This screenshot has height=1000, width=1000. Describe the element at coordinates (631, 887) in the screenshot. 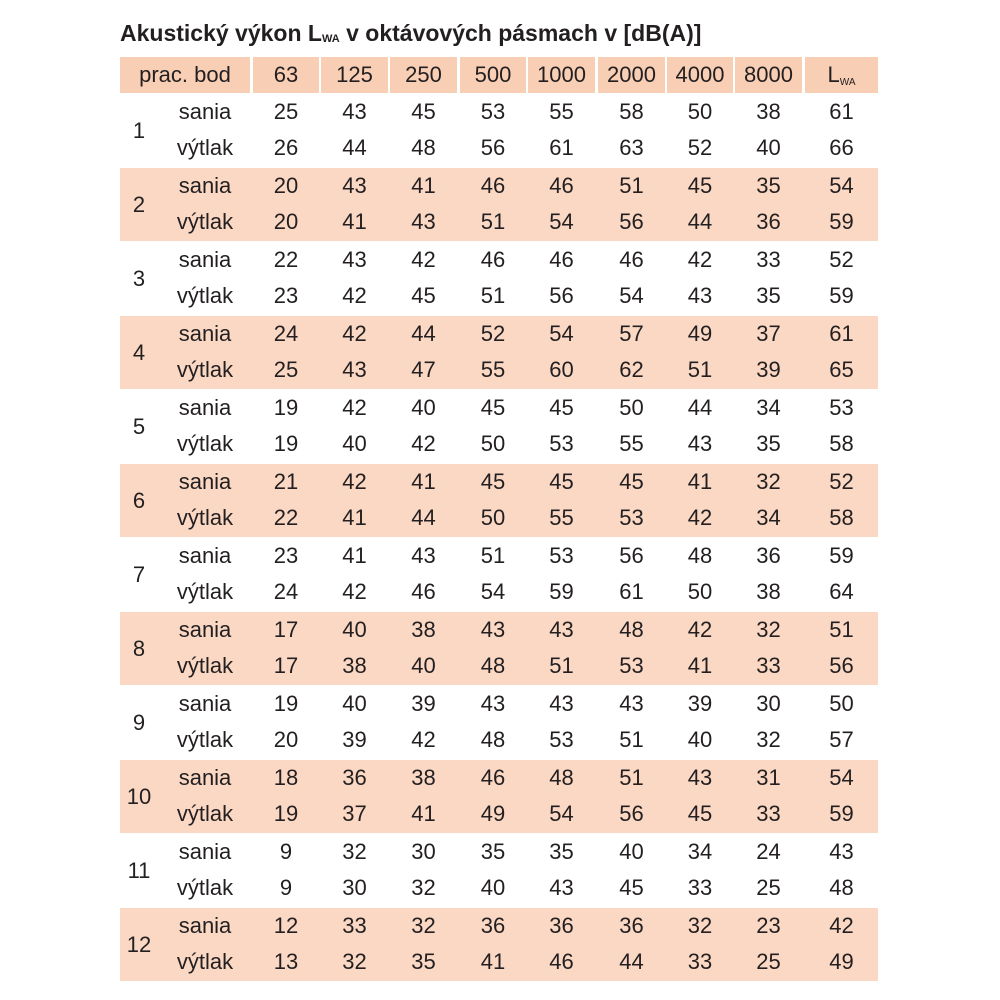

I see `table-cell: 45` at that location.